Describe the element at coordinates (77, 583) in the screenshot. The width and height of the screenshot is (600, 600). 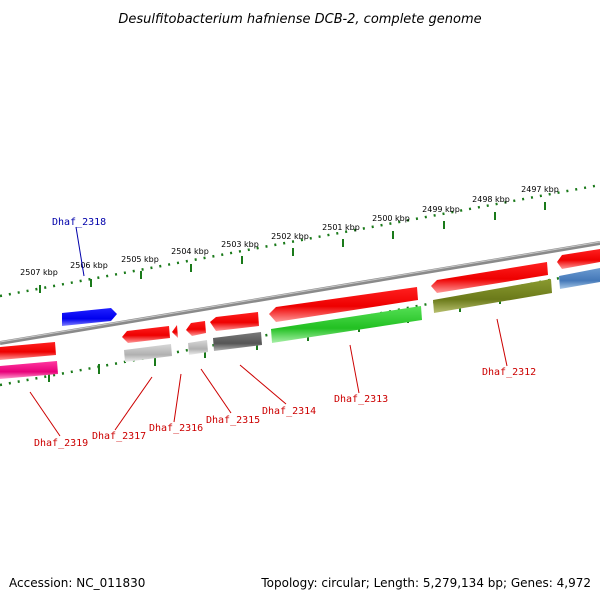
I see `accession-text: Accession: NC_011830` at that location.